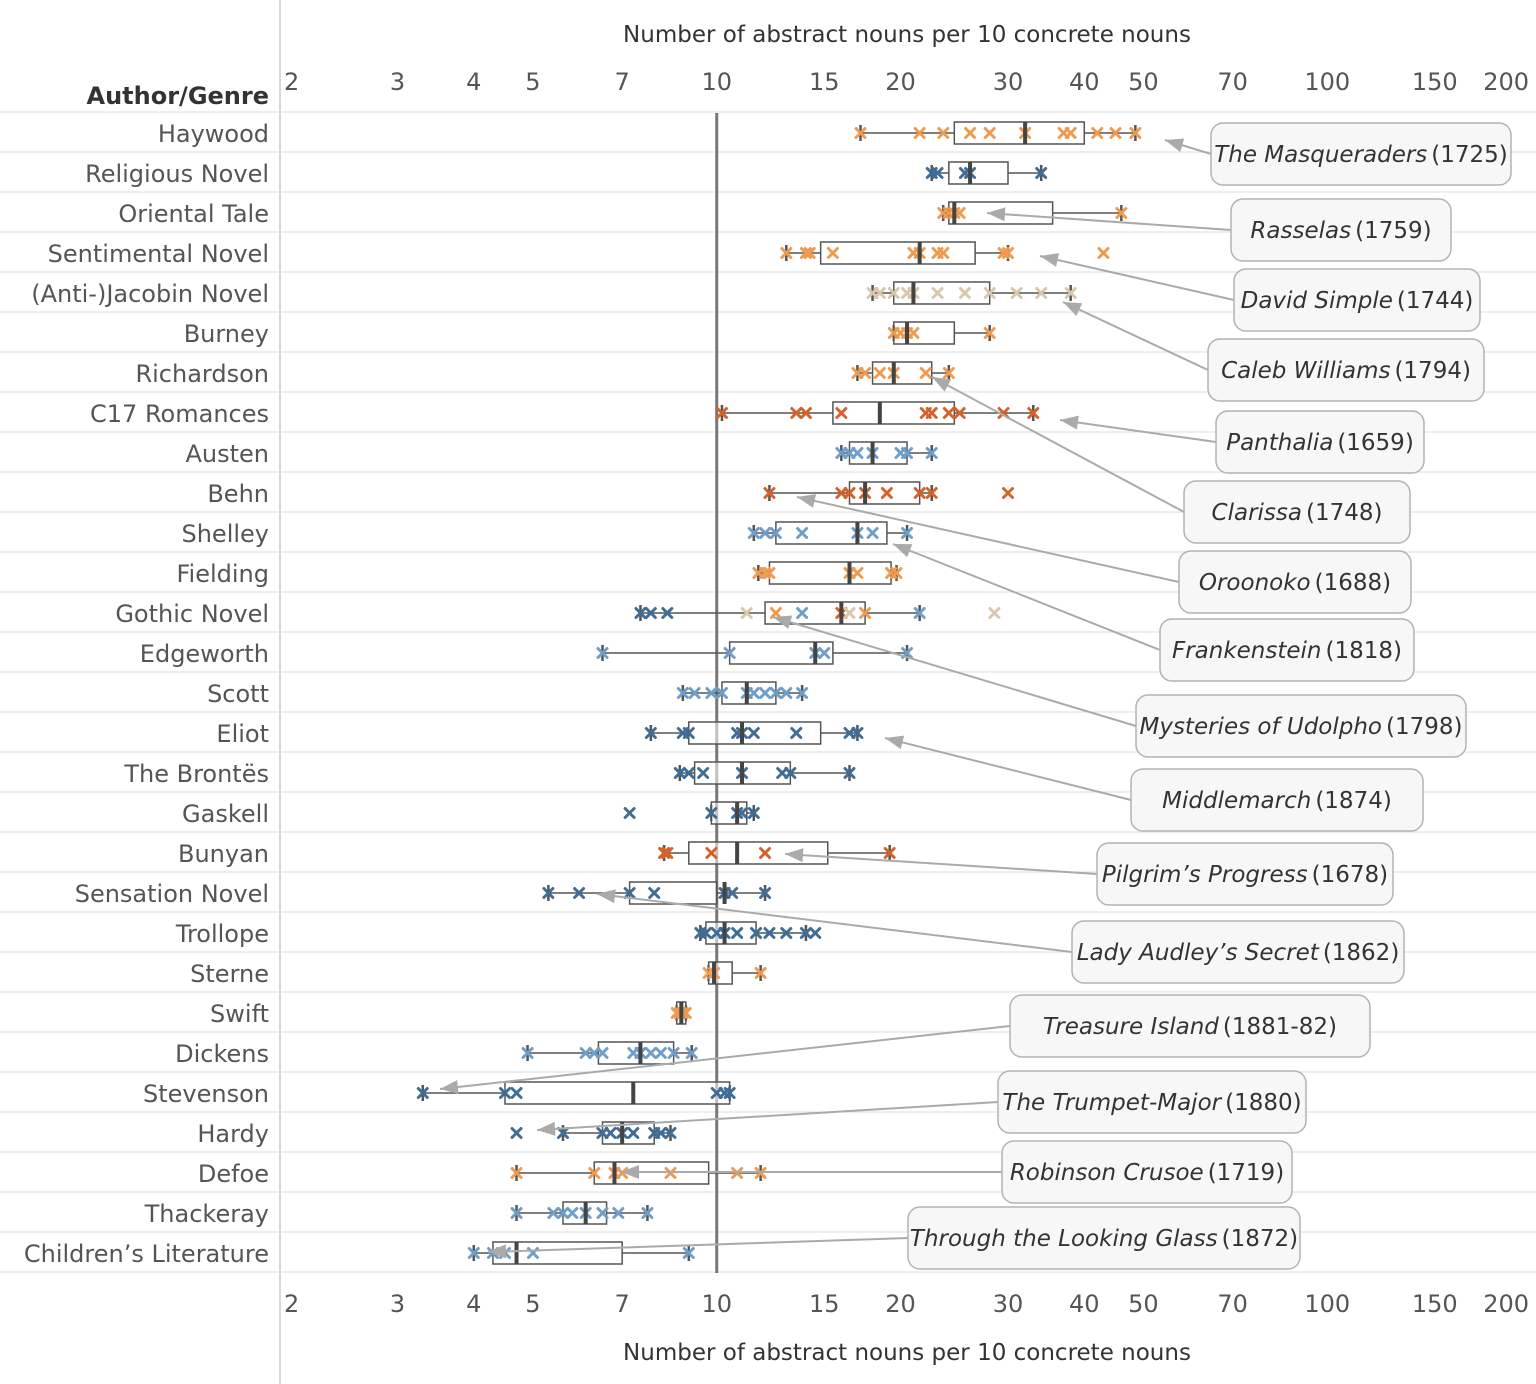  I want to click on callout: Oroonoko (1688), so click(1104, 554).